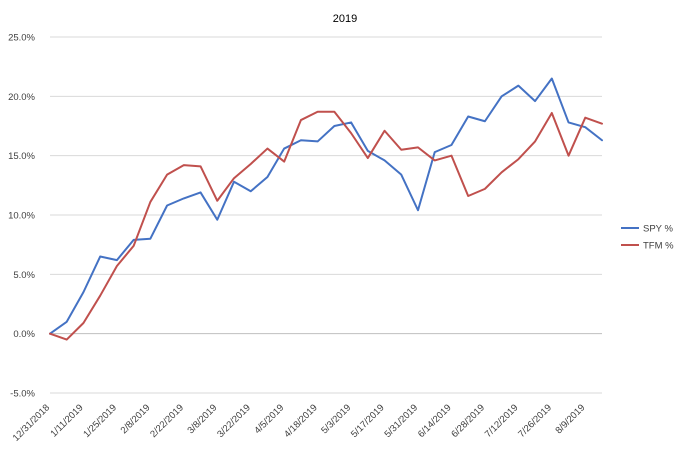  What do you see at coordinates (100, 421) in the screenshot?
I see `x-tick-label: 1/25/2019` at bounding box center [100, 421].